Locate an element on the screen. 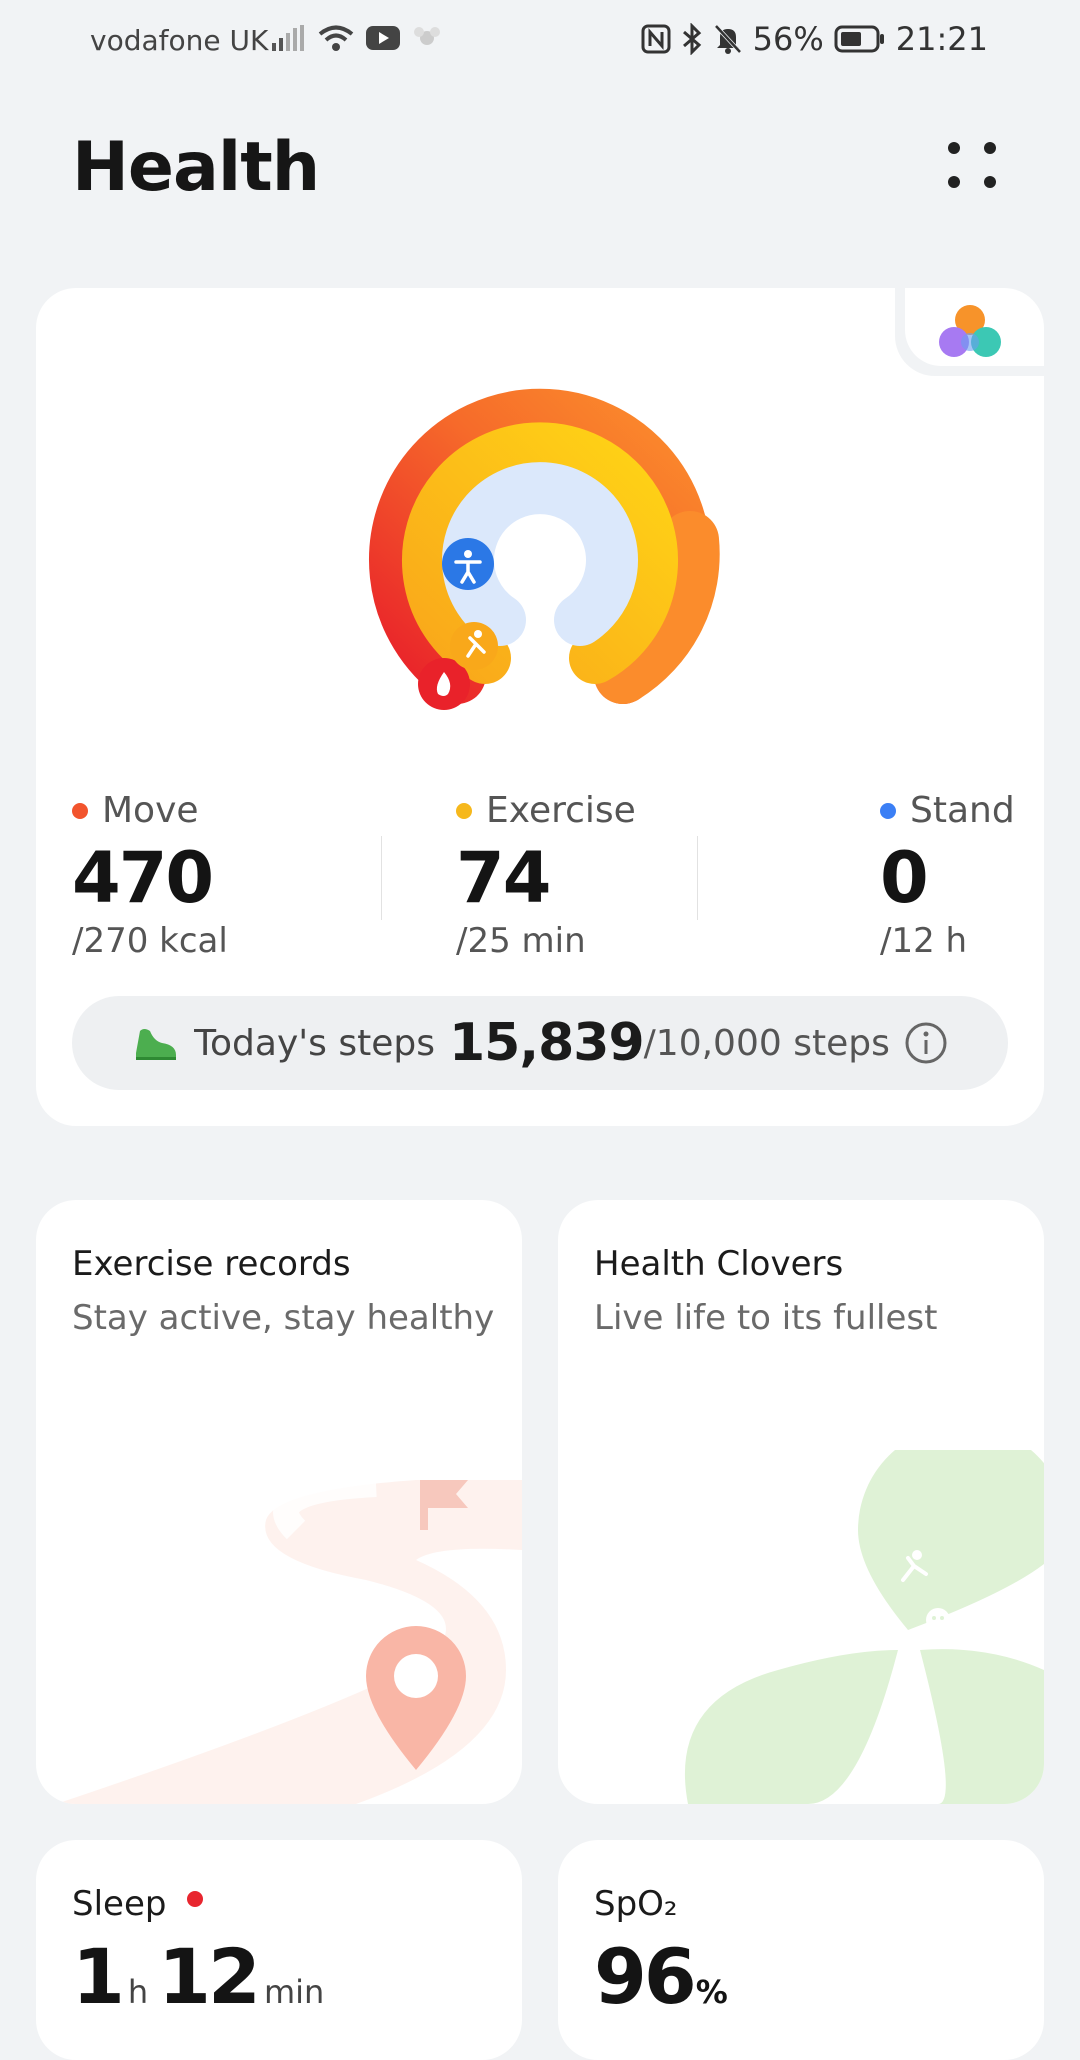 The height and width of the screenshot is (2060, 1080). carrier-name: vodafone UK is located at coordinates (179, 40).